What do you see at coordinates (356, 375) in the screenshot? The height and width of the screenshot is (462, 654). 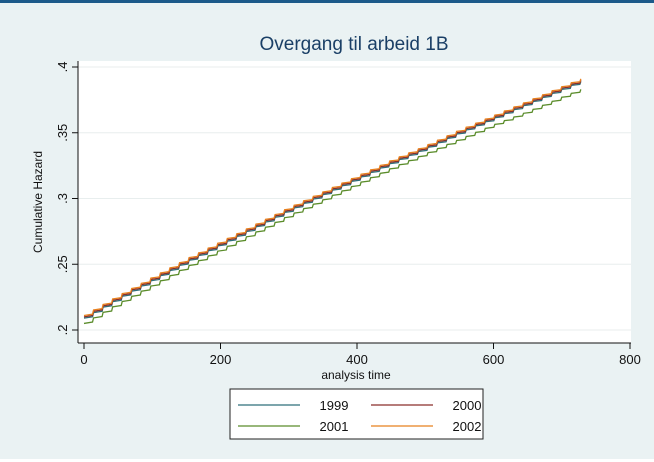 I see `x-axis-title: analysis time` at bounding box center [356, 375].